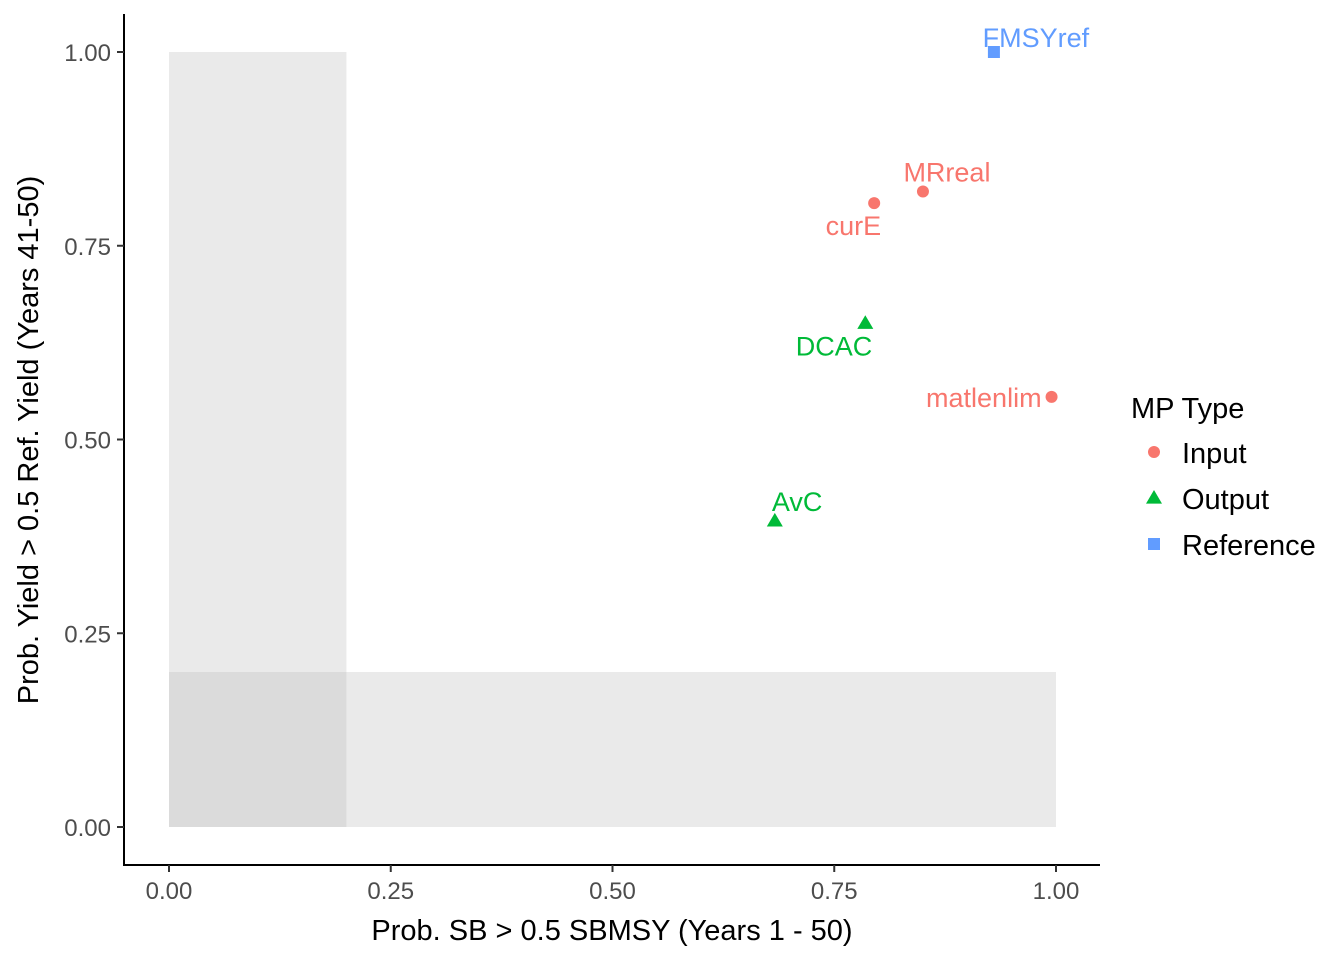  What do you see at coordinates (1223, 477) in the screenshot?
I see `legend: MP Type Input Output Reference` at bounding box center [1223, 477].